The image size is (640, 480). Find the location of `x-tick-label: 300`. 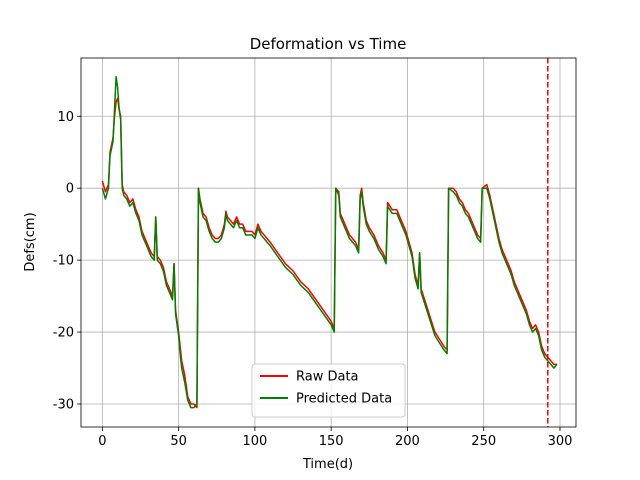

x-tick-label: 300 is located at coordinates (560, 441).